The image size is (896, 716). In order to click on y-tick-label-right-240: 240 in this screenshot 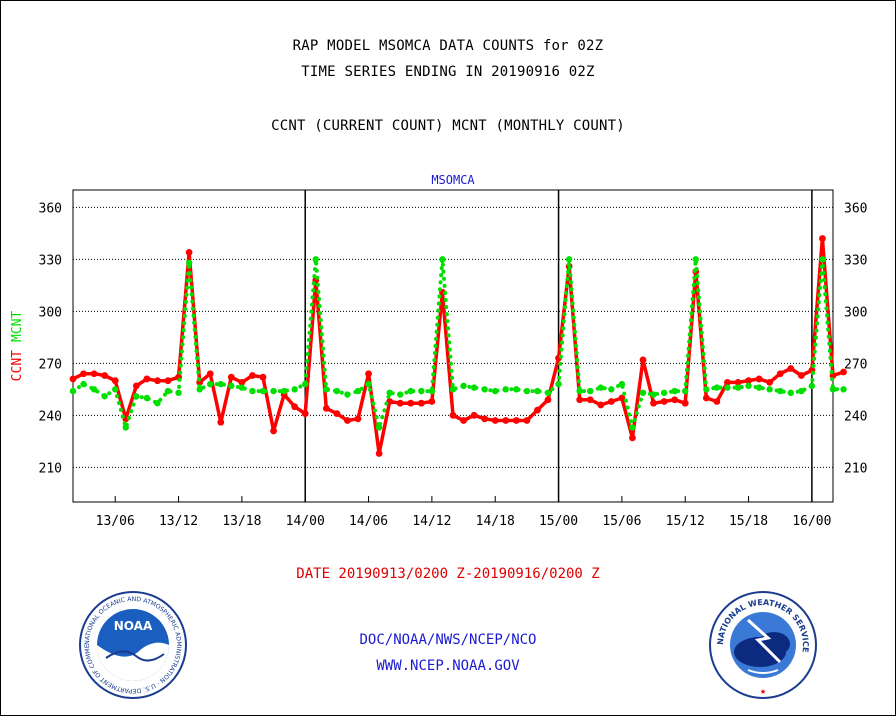, I will do `click(855, 416)`.